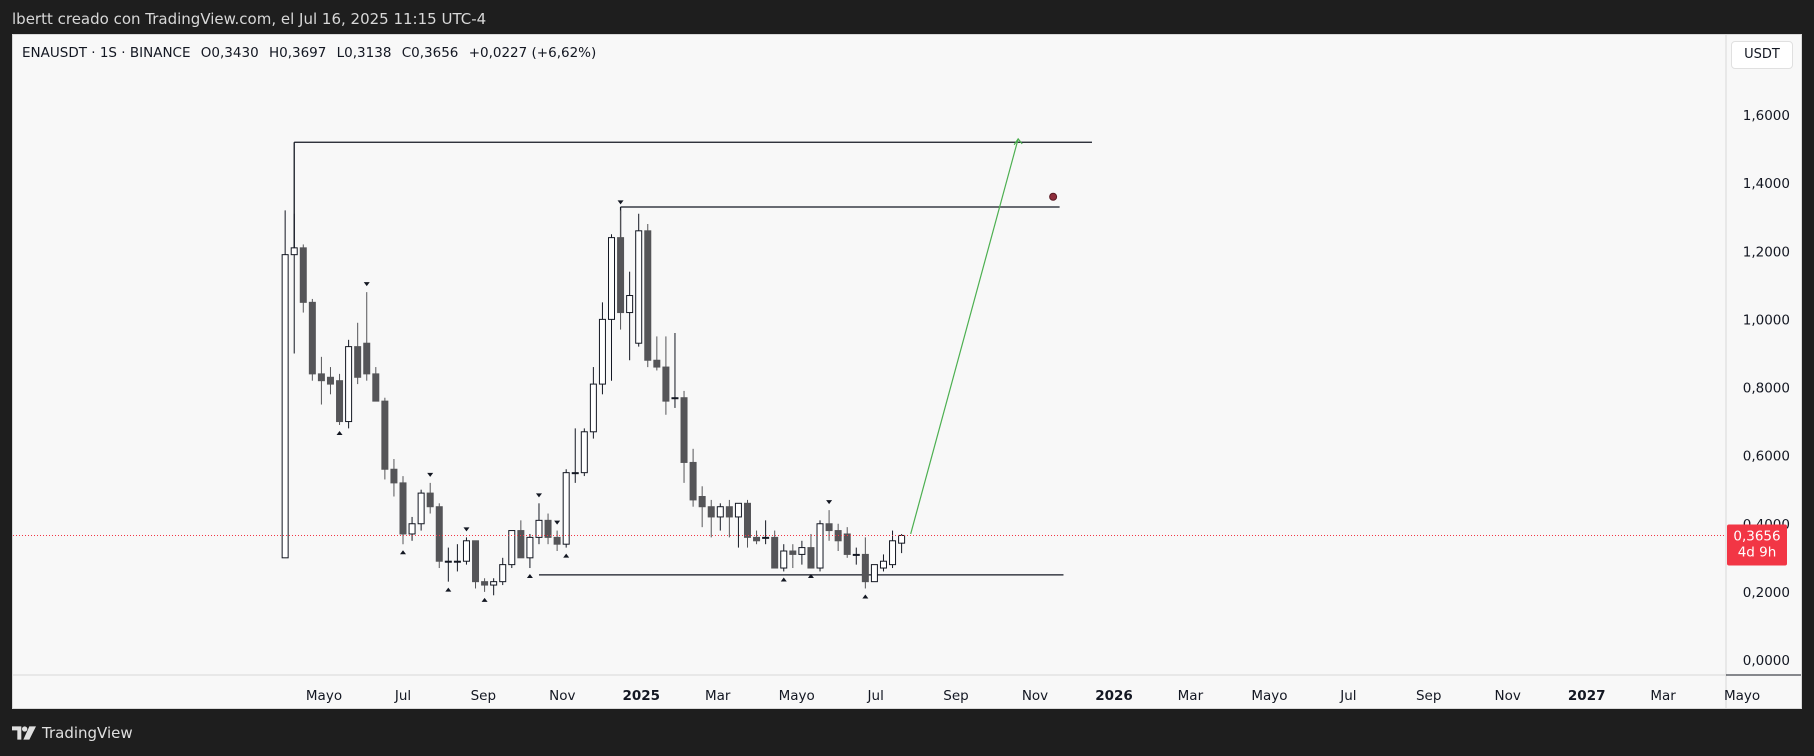 This screenshot has width=1814, height=756. I want to click on tradingview-logo: TradingView, so click(72, 733).